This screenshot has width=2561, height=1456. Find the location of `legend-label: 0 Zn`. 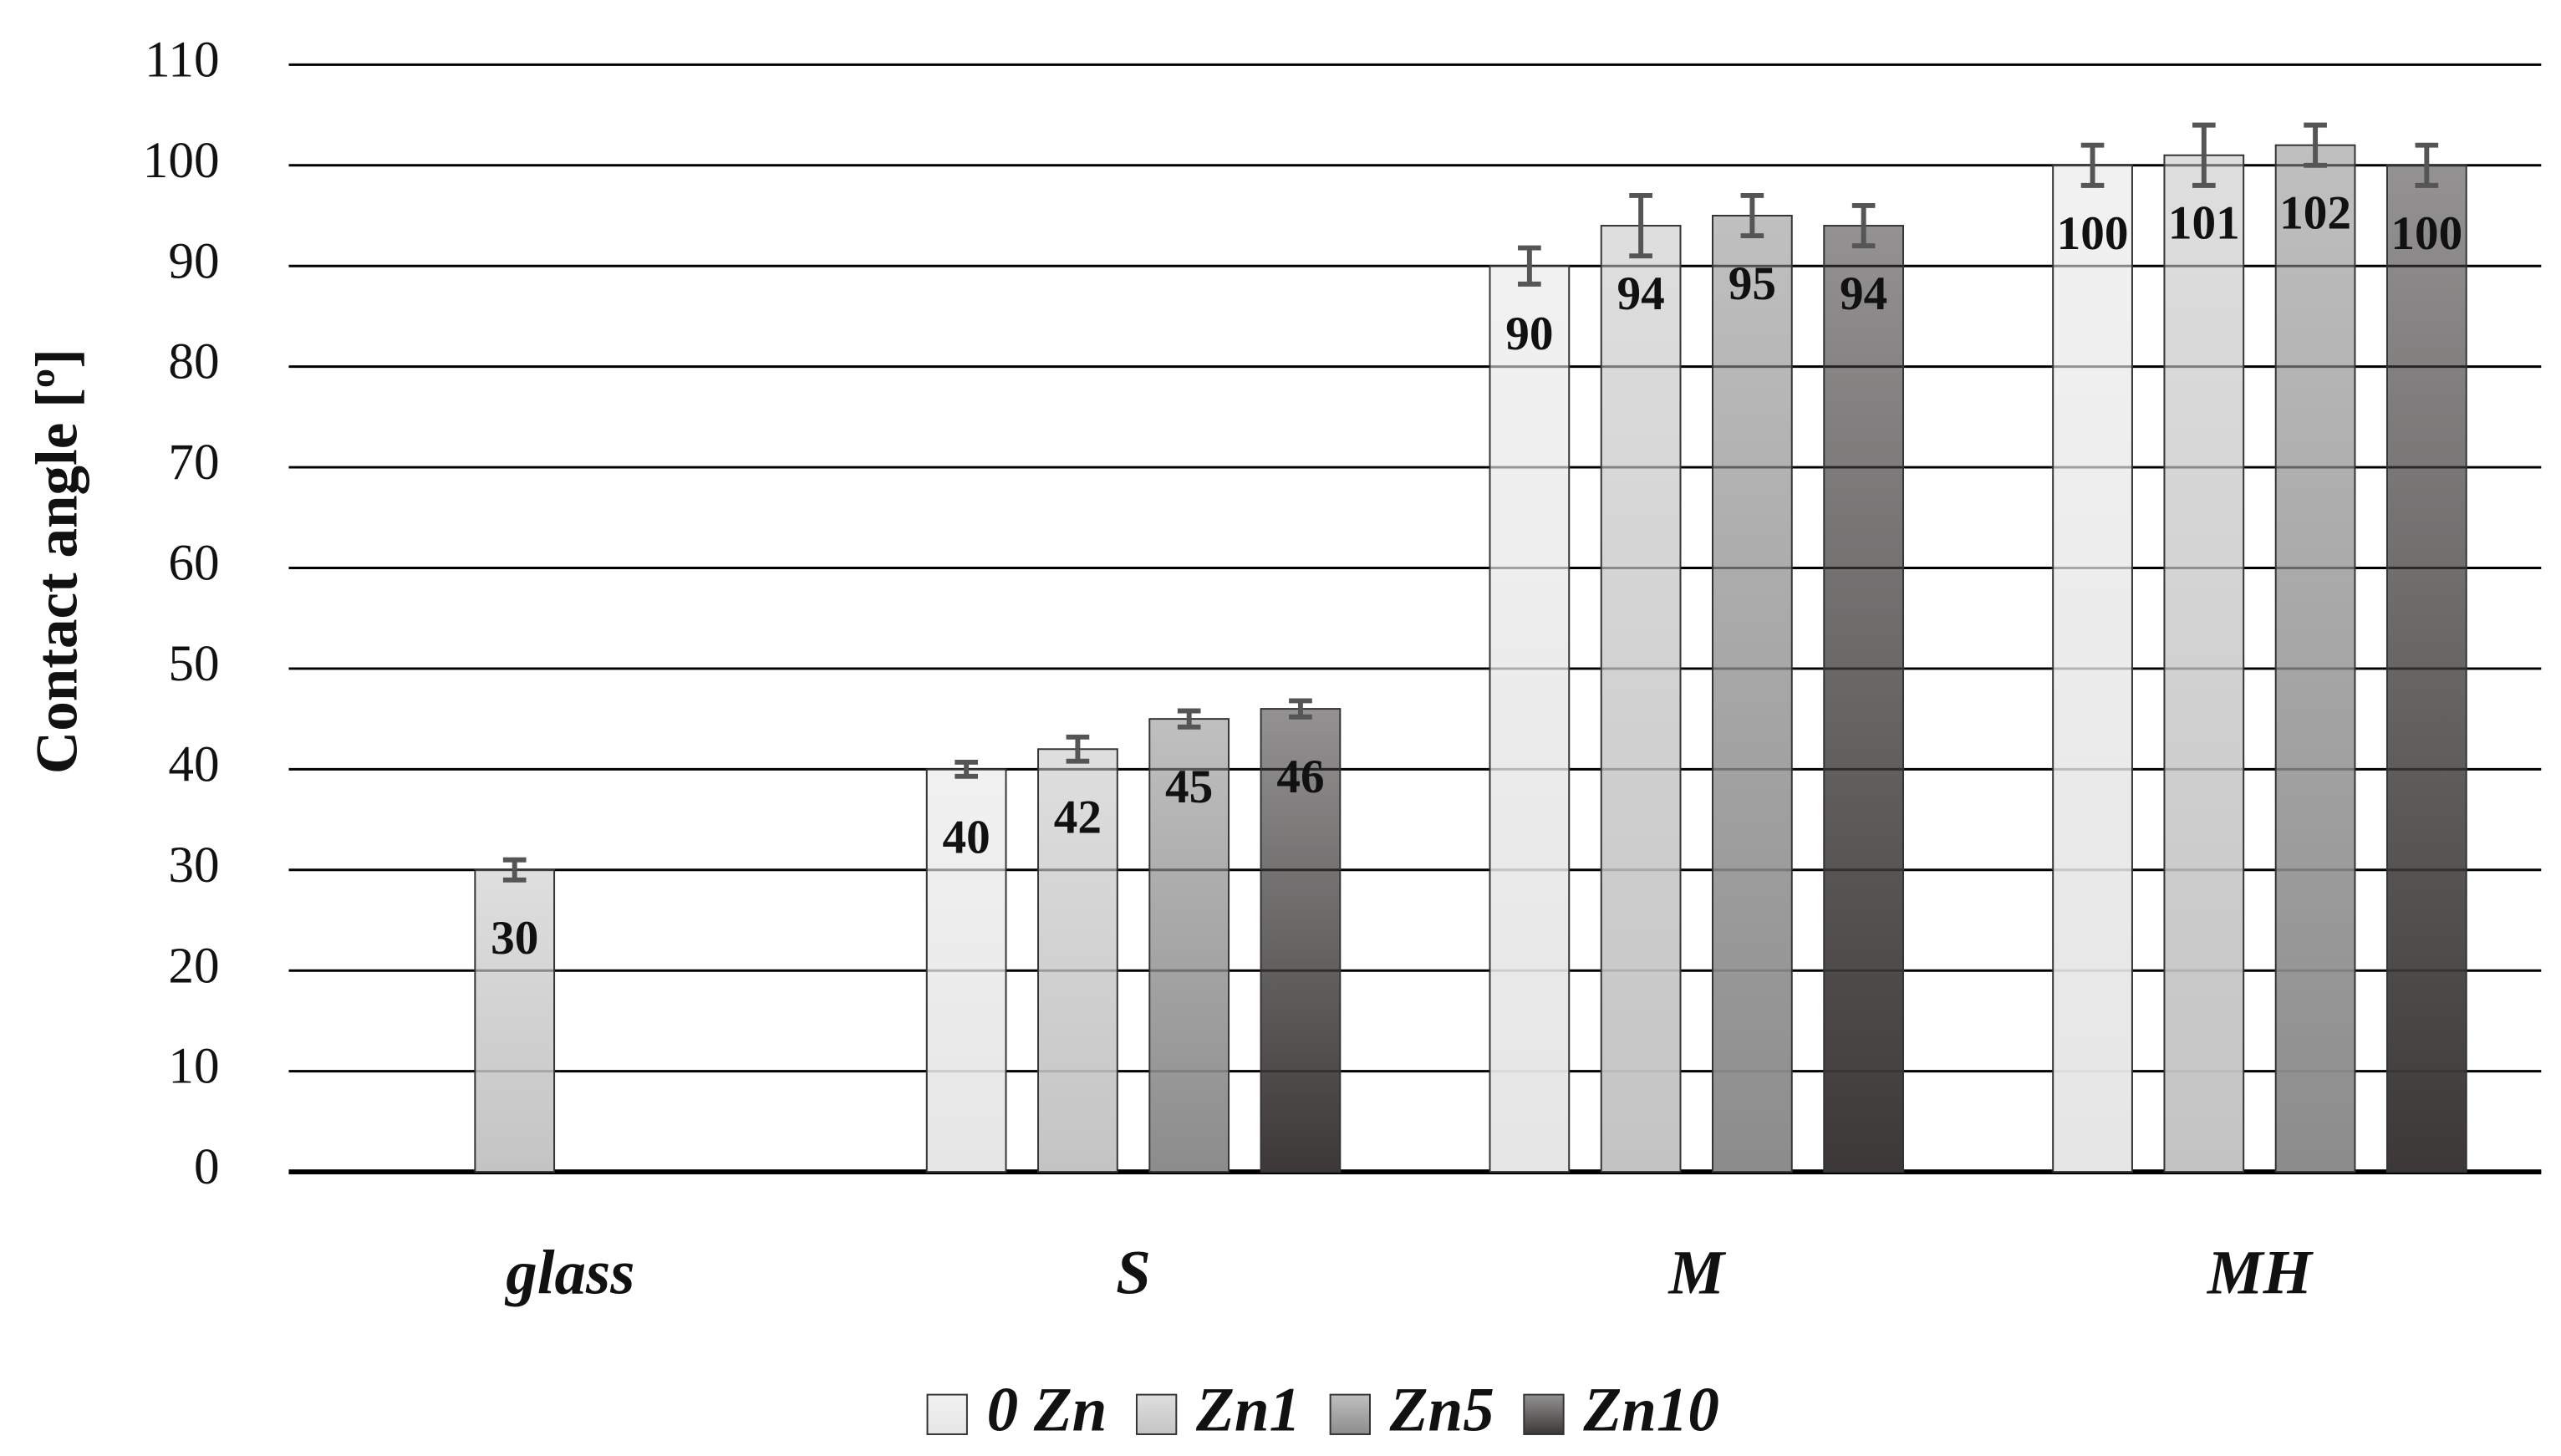

legend-label: 0 Zn is located at coordinates (1047, 1409).